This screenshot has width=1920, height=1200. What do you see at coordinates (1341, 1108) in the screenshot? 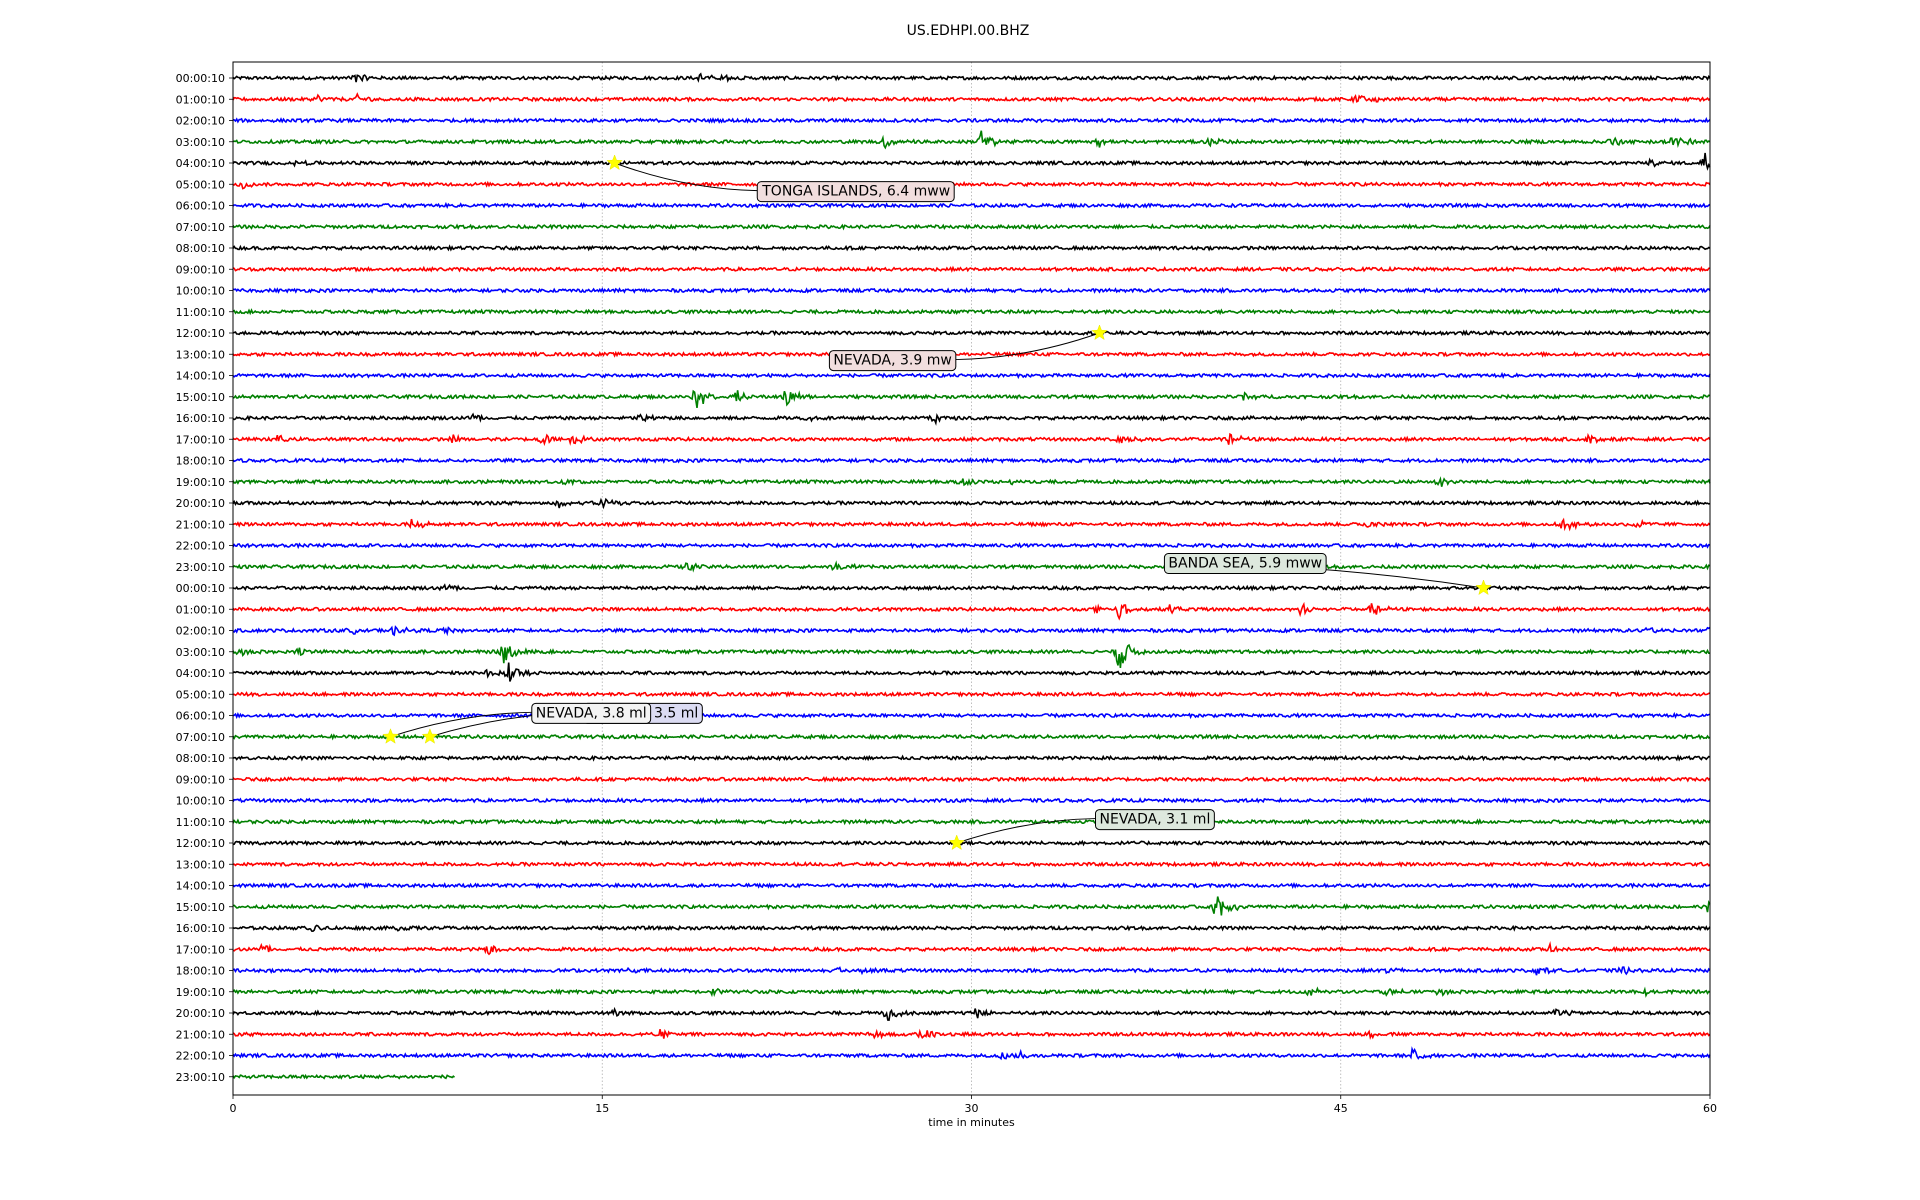
I see `x-tick-label: 45` at bounding box center [1341, 1108].